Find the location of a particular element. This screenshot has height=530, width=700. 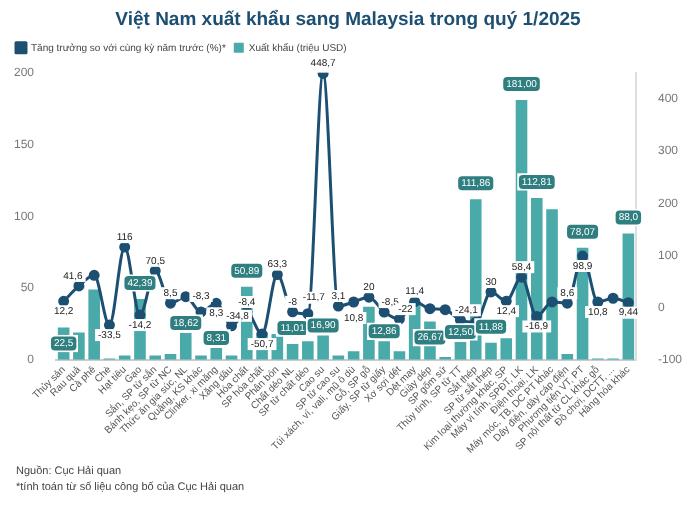

chart-title: Việt Nam xuất khẩu sang Malaysia trong quý 1/2025 is located at coordinates (349, 19).